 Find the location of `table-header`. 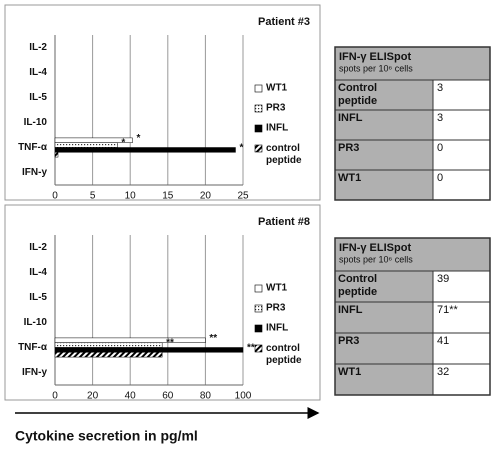

table-header is located at coordinates (412, 254).